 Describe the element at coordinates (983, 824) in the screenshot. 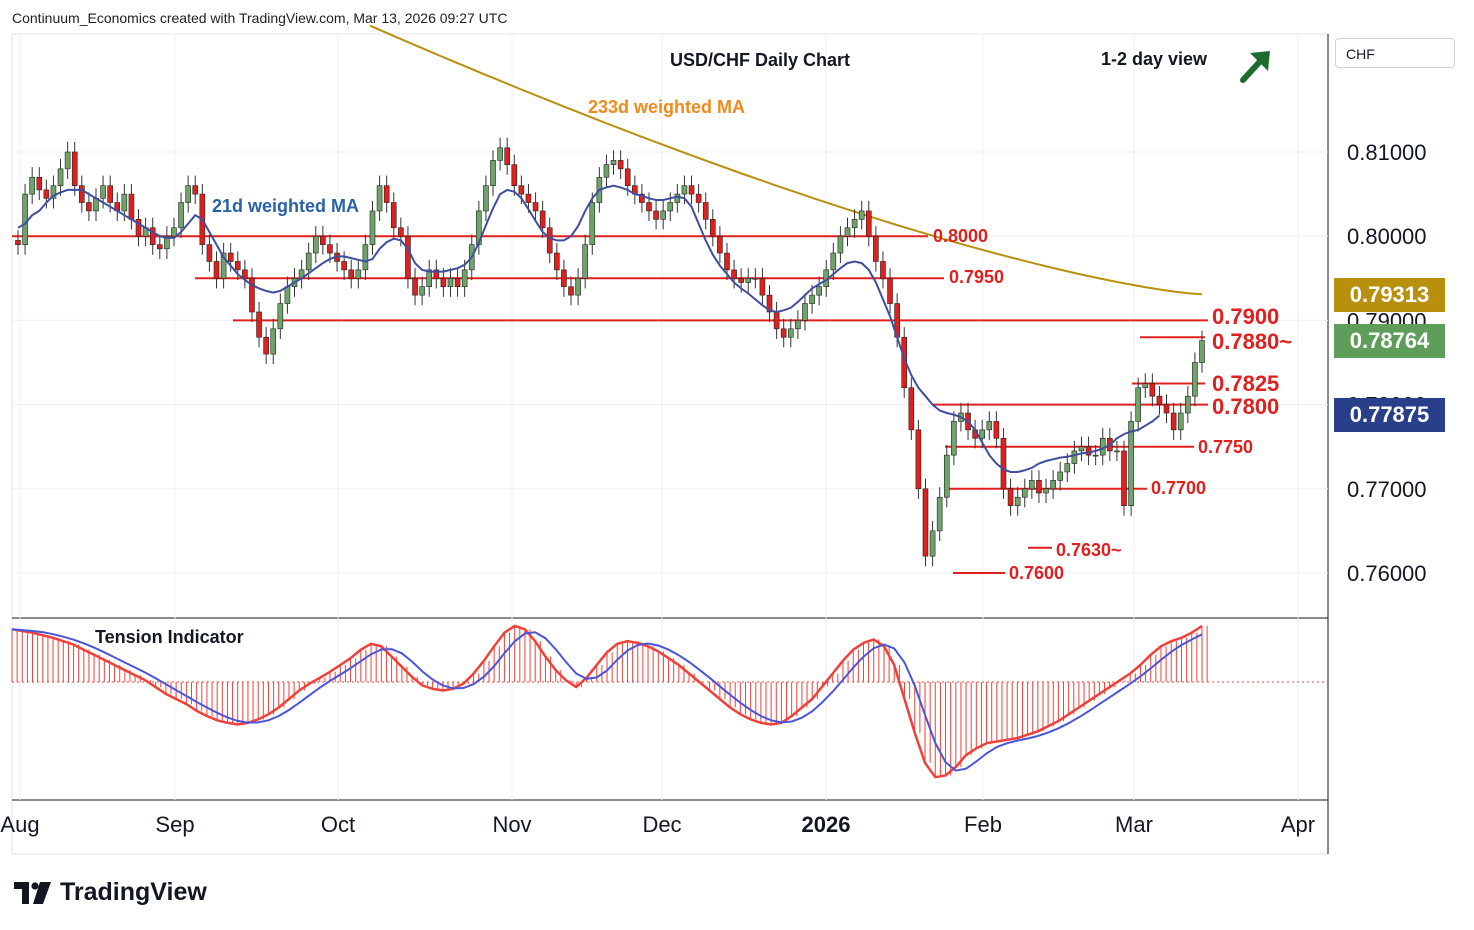

I see `x-tick-label: Feb` at that location.